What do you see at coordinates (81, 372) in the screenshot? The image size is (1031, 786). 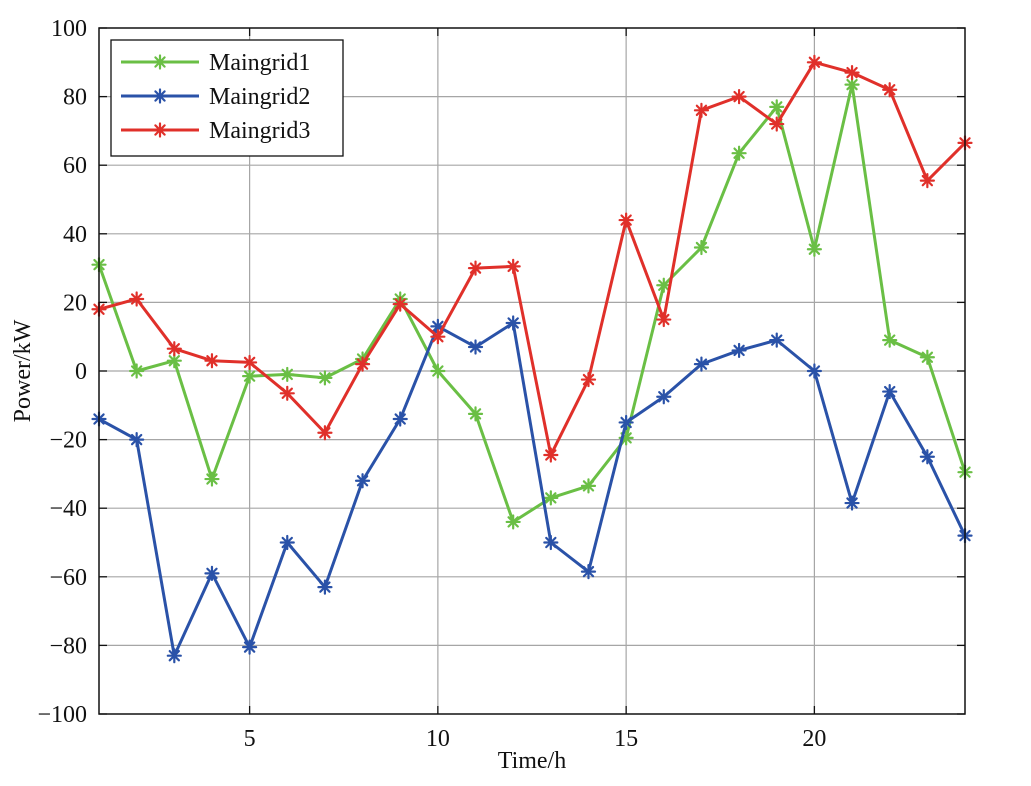 I see `y-tick-label: 0` at bounding box center [81, 372].